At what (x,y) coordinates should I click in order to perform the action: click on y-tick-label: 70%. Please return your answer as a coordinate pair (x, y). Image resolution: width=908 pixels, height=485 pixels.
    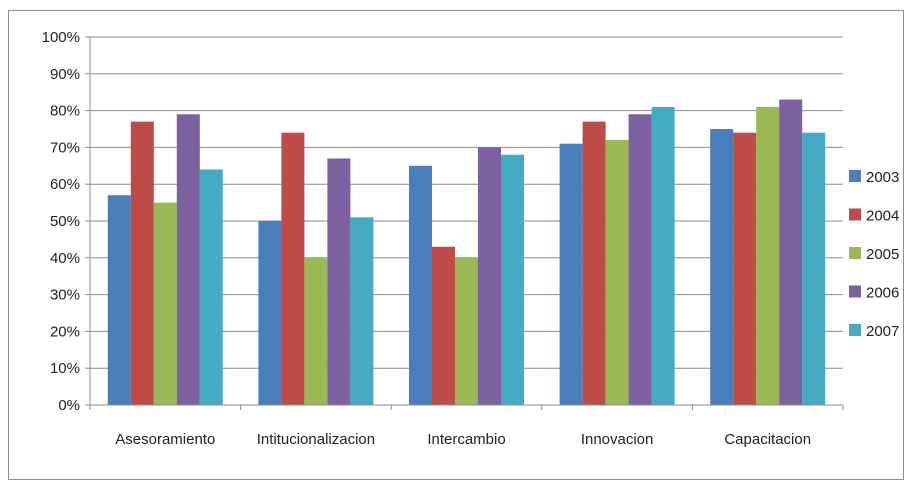
    Looking at the image, I should click on (65, 147).